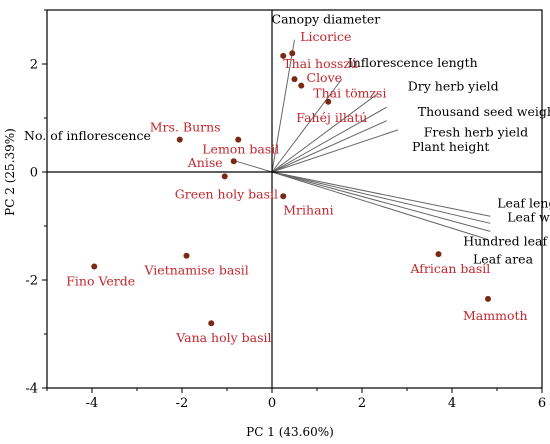  Describe the element at coordinates (503, 259) in the screenshot. I see `variable-label-leaf-area: Leaf area` at that location.